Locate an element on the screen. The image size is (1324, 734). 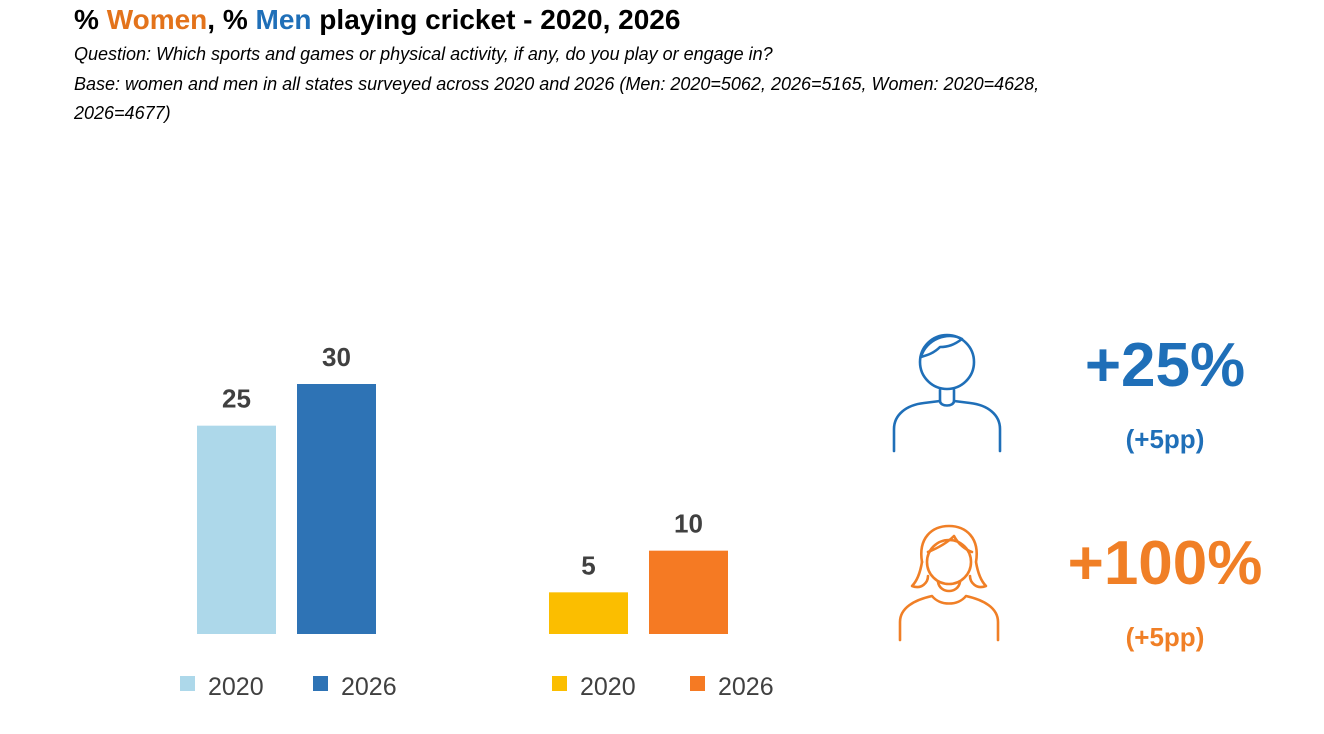
man-icon is located at coordinates (947, 393).